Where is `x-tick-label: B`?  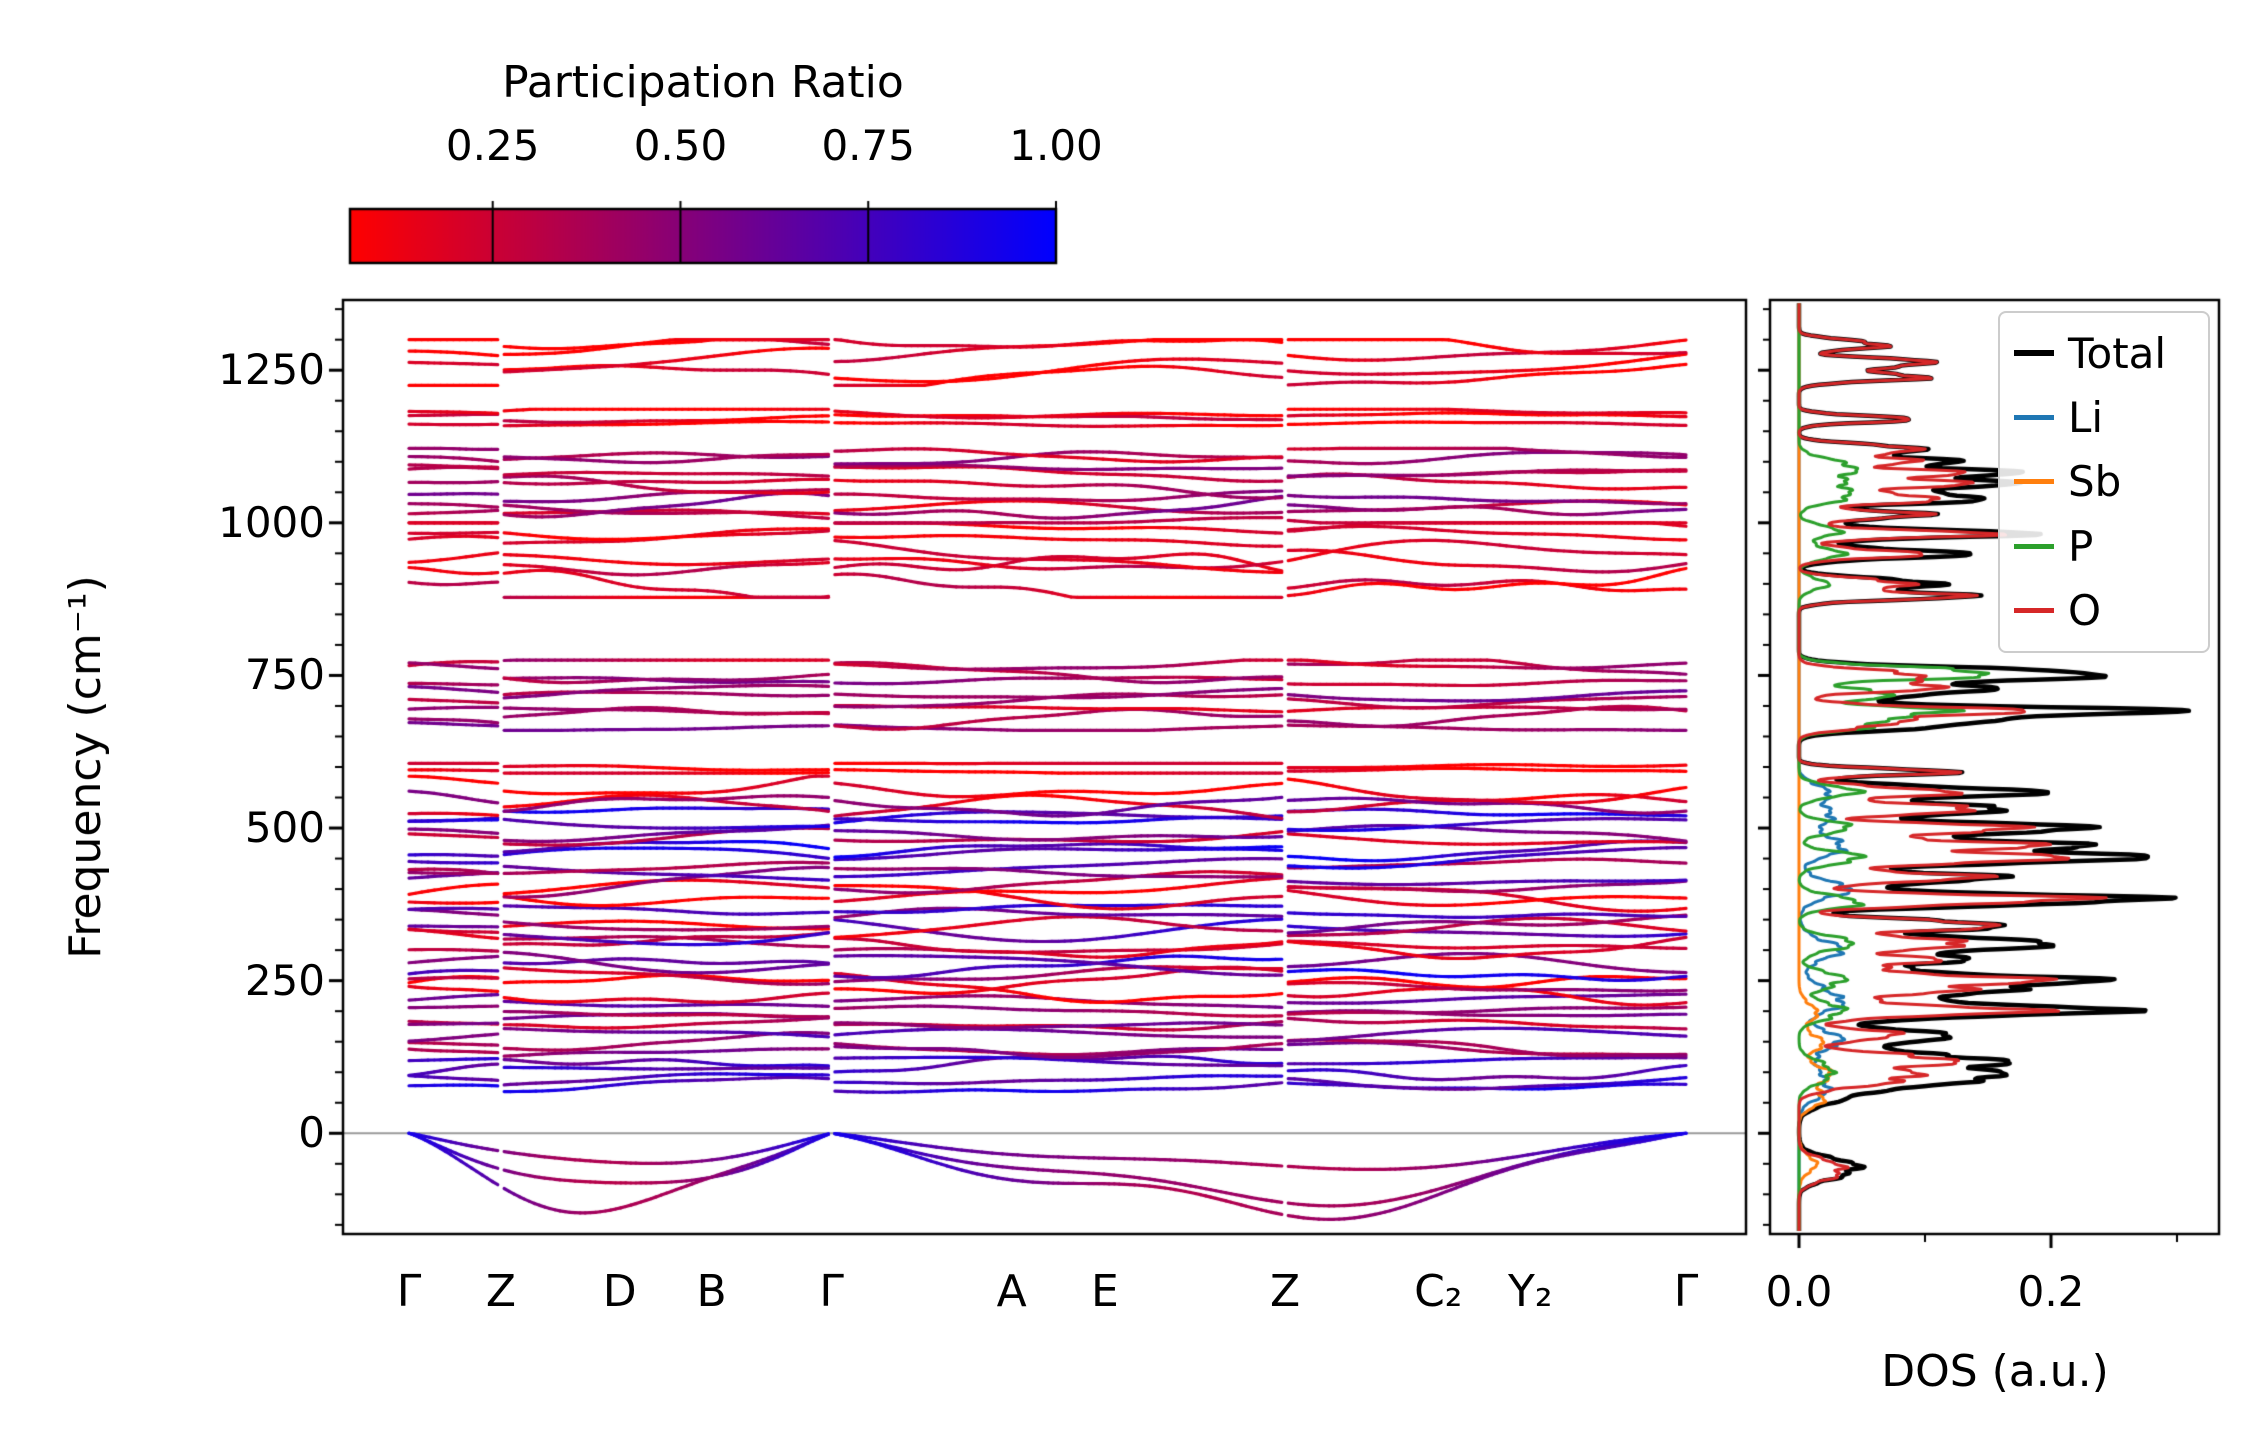 x-tick-label: B is located at coordinates (711, 1291).